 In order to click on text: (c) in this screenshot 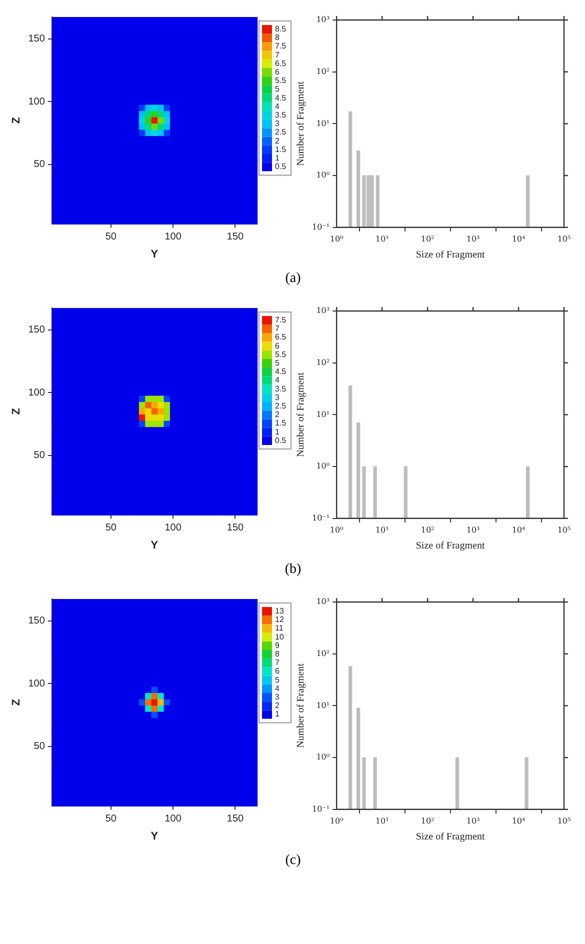, I will do `click(293, 861)`.